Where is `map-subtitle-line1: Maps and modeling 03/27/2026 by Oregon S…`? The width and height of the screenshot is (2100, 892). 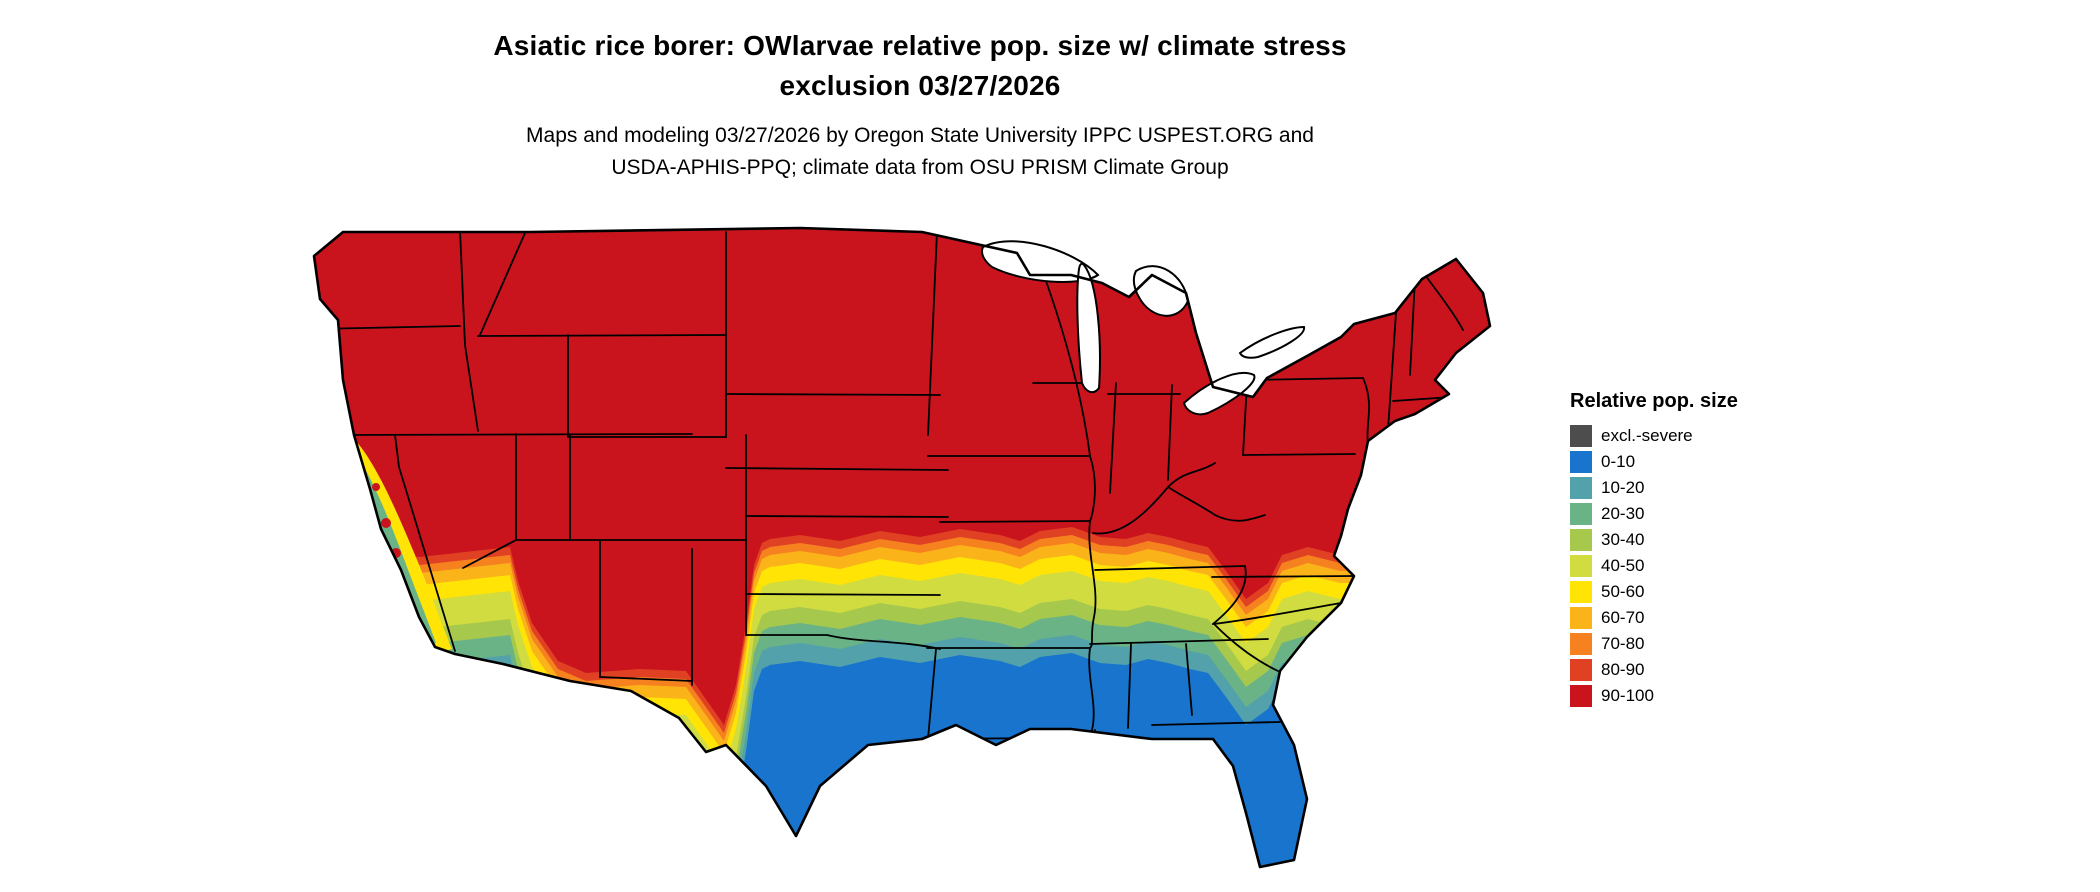 map-subtitle-line1: Maps and modeling 03/27/2026 by Oregon S… is located at coordinates (920, 135).